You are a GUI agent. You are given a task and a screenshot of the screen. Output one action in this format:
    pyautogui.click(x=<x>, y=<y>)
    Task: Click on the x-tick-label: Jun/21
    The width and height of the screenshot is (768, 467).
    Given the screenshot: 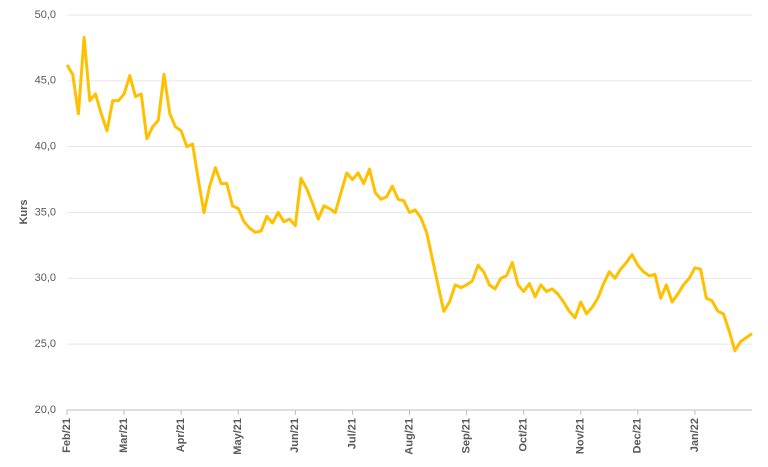 What is the action you would take?
    pyautogui.click(x=295, y=435)
    